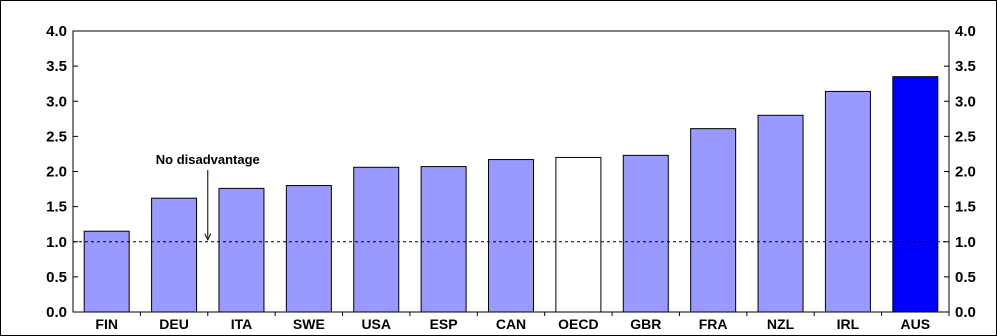  What do you see at coordinates (965, 277) in the screenshot?
I see `right-tick-label: 0.5` at bounding box center [965, 277].